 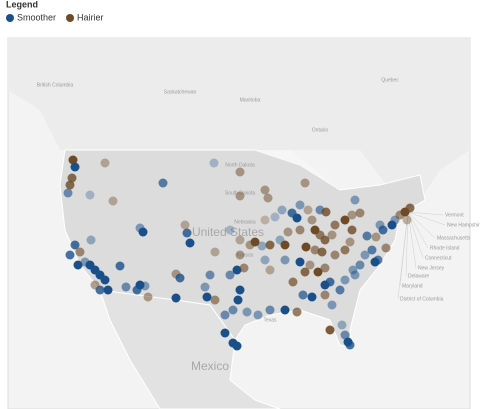 I want to click on region-label: District of Columbia, so click(x=422, y=299).